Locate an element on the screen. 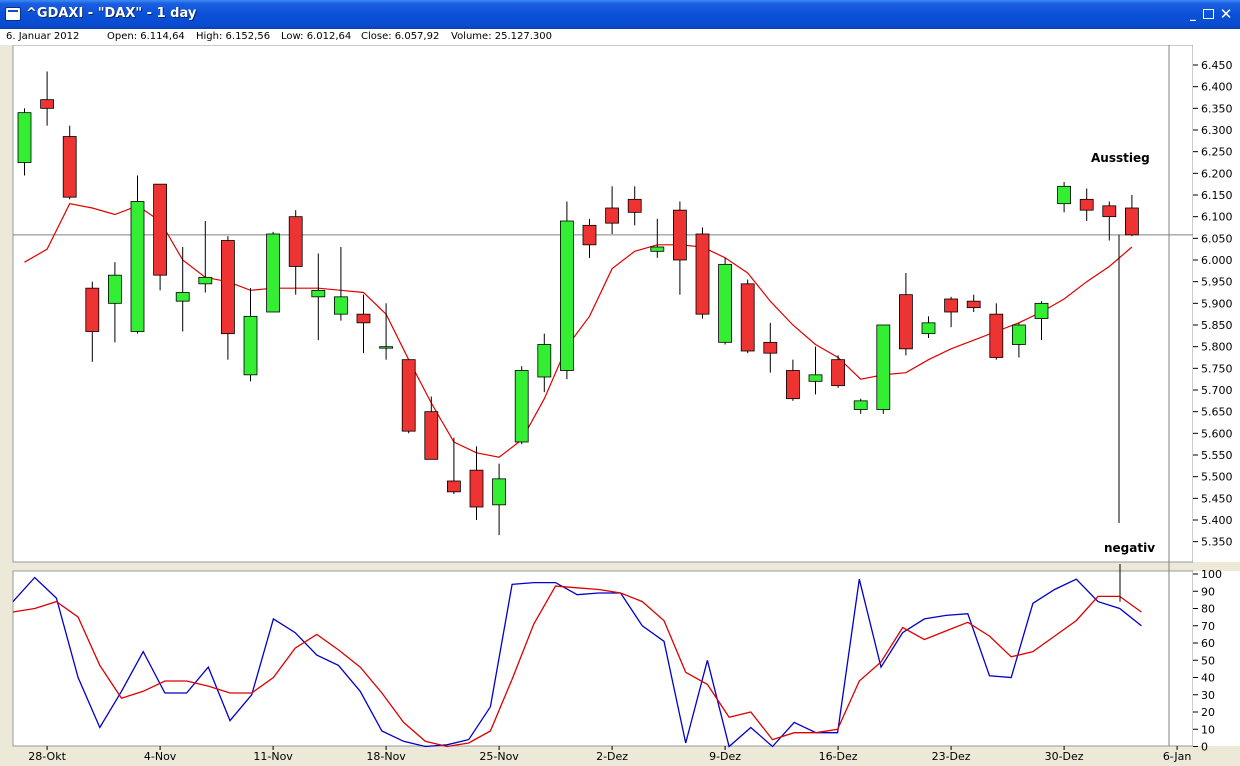 The height and width of the screenshot is (766, 1240). minimize-icon: _ is located at coordinates (1193, 14).